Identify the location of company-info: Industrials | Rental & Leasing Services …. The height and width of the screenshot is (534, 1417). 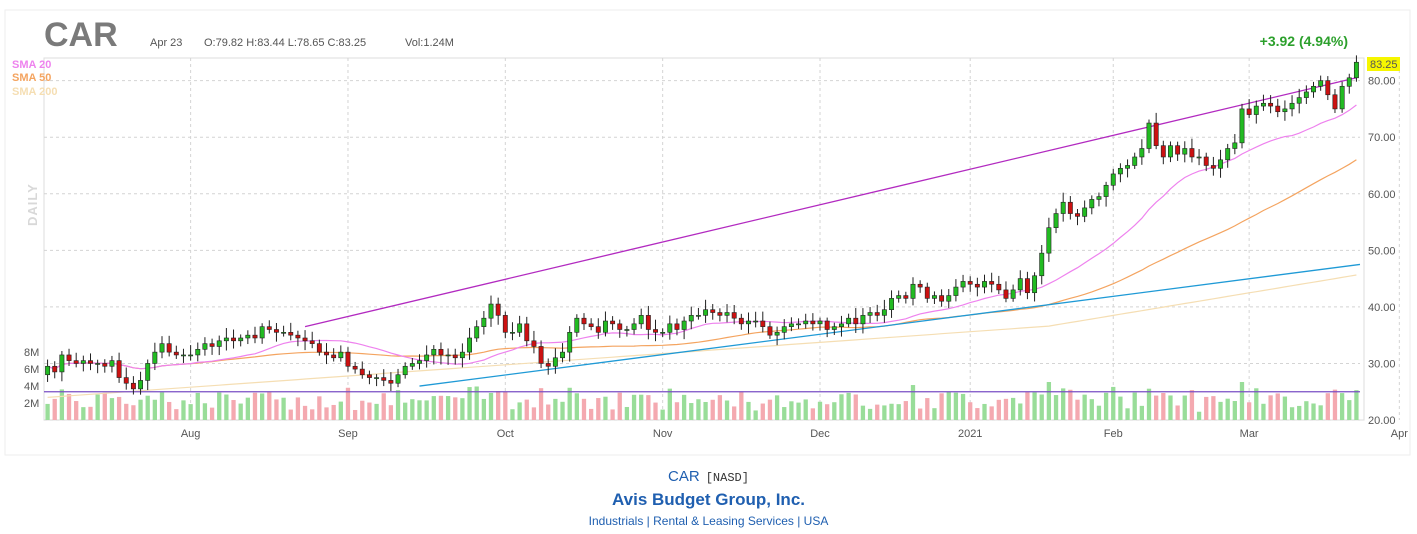
(708, 521).